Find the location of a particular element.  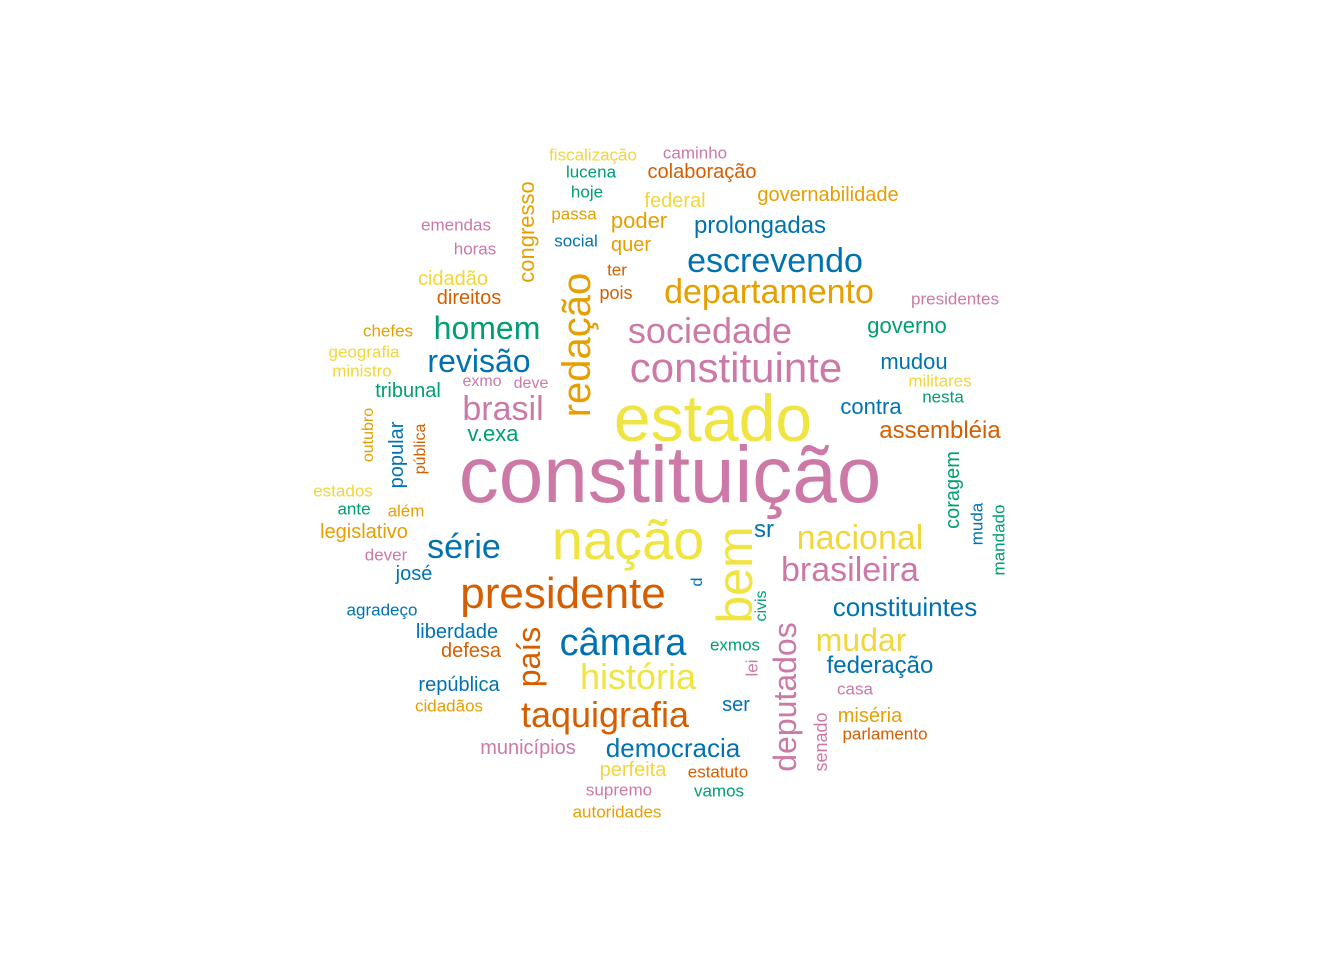

word-escrevendo: escrevendo is located at coordinates (775, 261).